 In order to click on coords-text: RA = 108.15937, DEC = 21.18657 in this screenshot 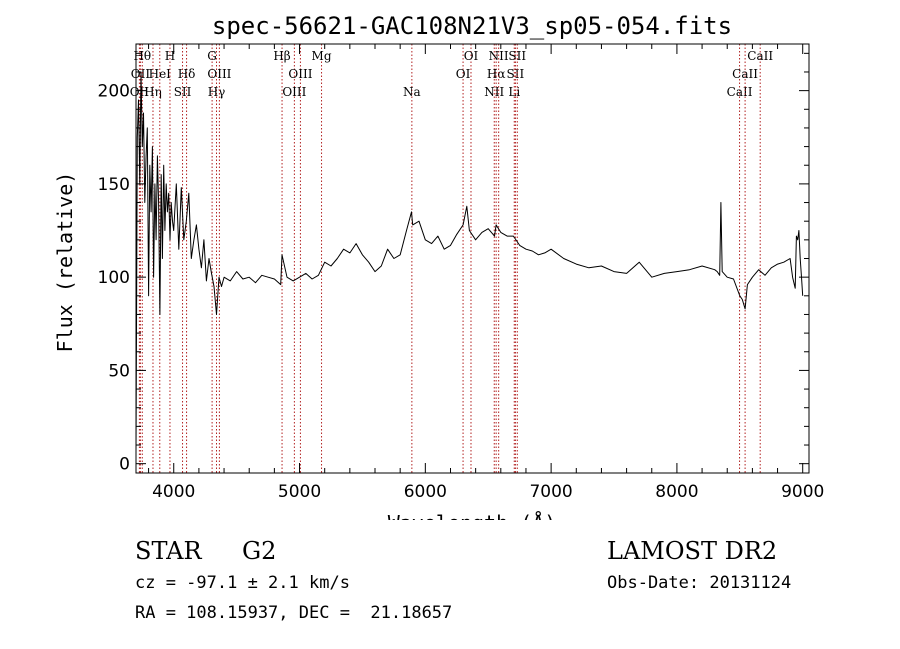, I will do `click(294, 613)`.